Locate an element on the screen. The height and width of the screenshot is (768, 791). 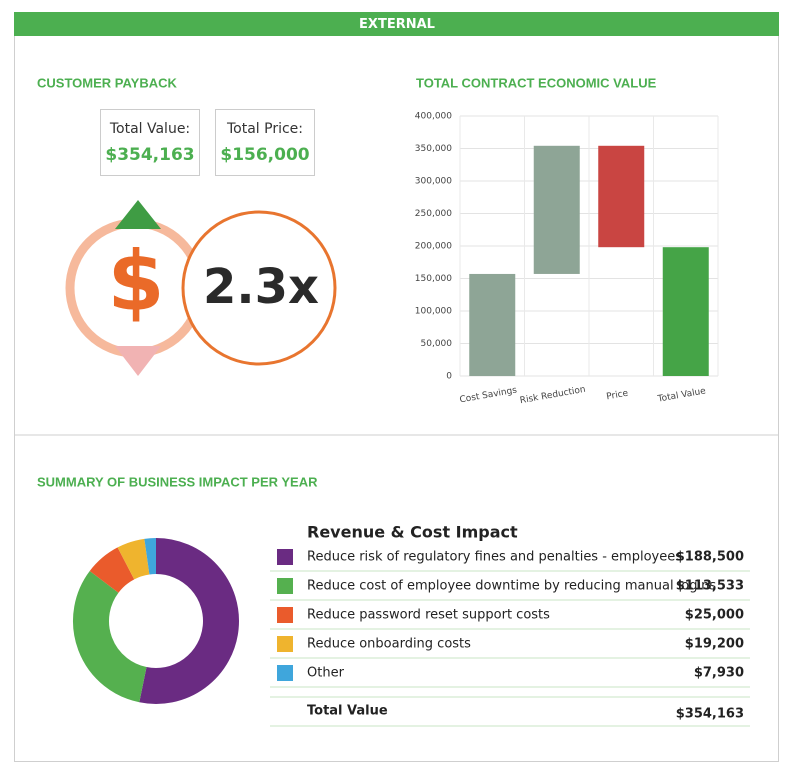
legend-title: Revenue & Cost Impact is located at coordinates (412, 532).